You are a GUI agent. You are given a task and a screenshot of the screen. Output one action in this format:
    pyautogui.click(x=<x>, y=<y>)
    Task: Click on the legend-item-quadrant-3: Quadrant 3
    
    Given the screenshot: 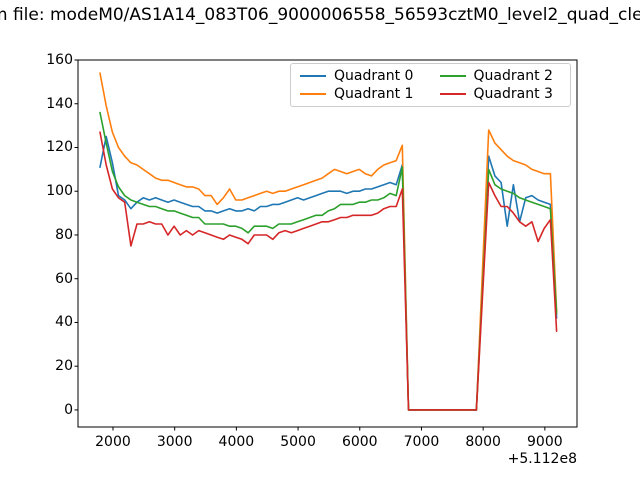 What is the action you would take?
    pyautogui.click(x=500, y=93)
    